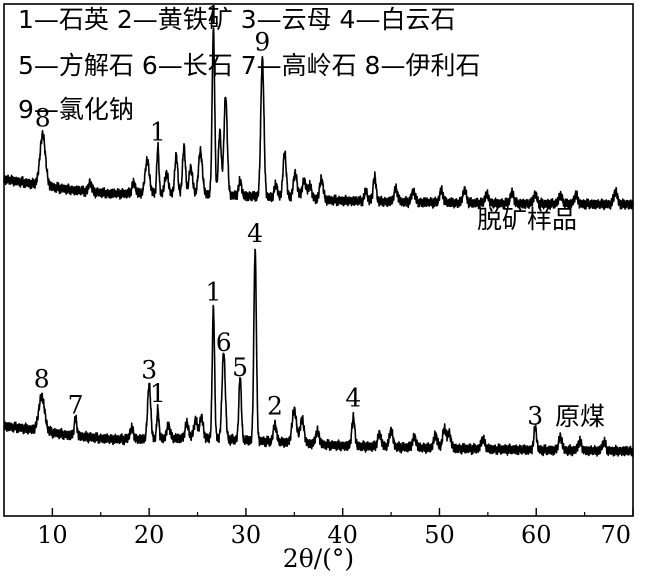 The height and width of the screenshot is (579, 649). I want to click on x-tick-label-10: 10, so click(52, 535).